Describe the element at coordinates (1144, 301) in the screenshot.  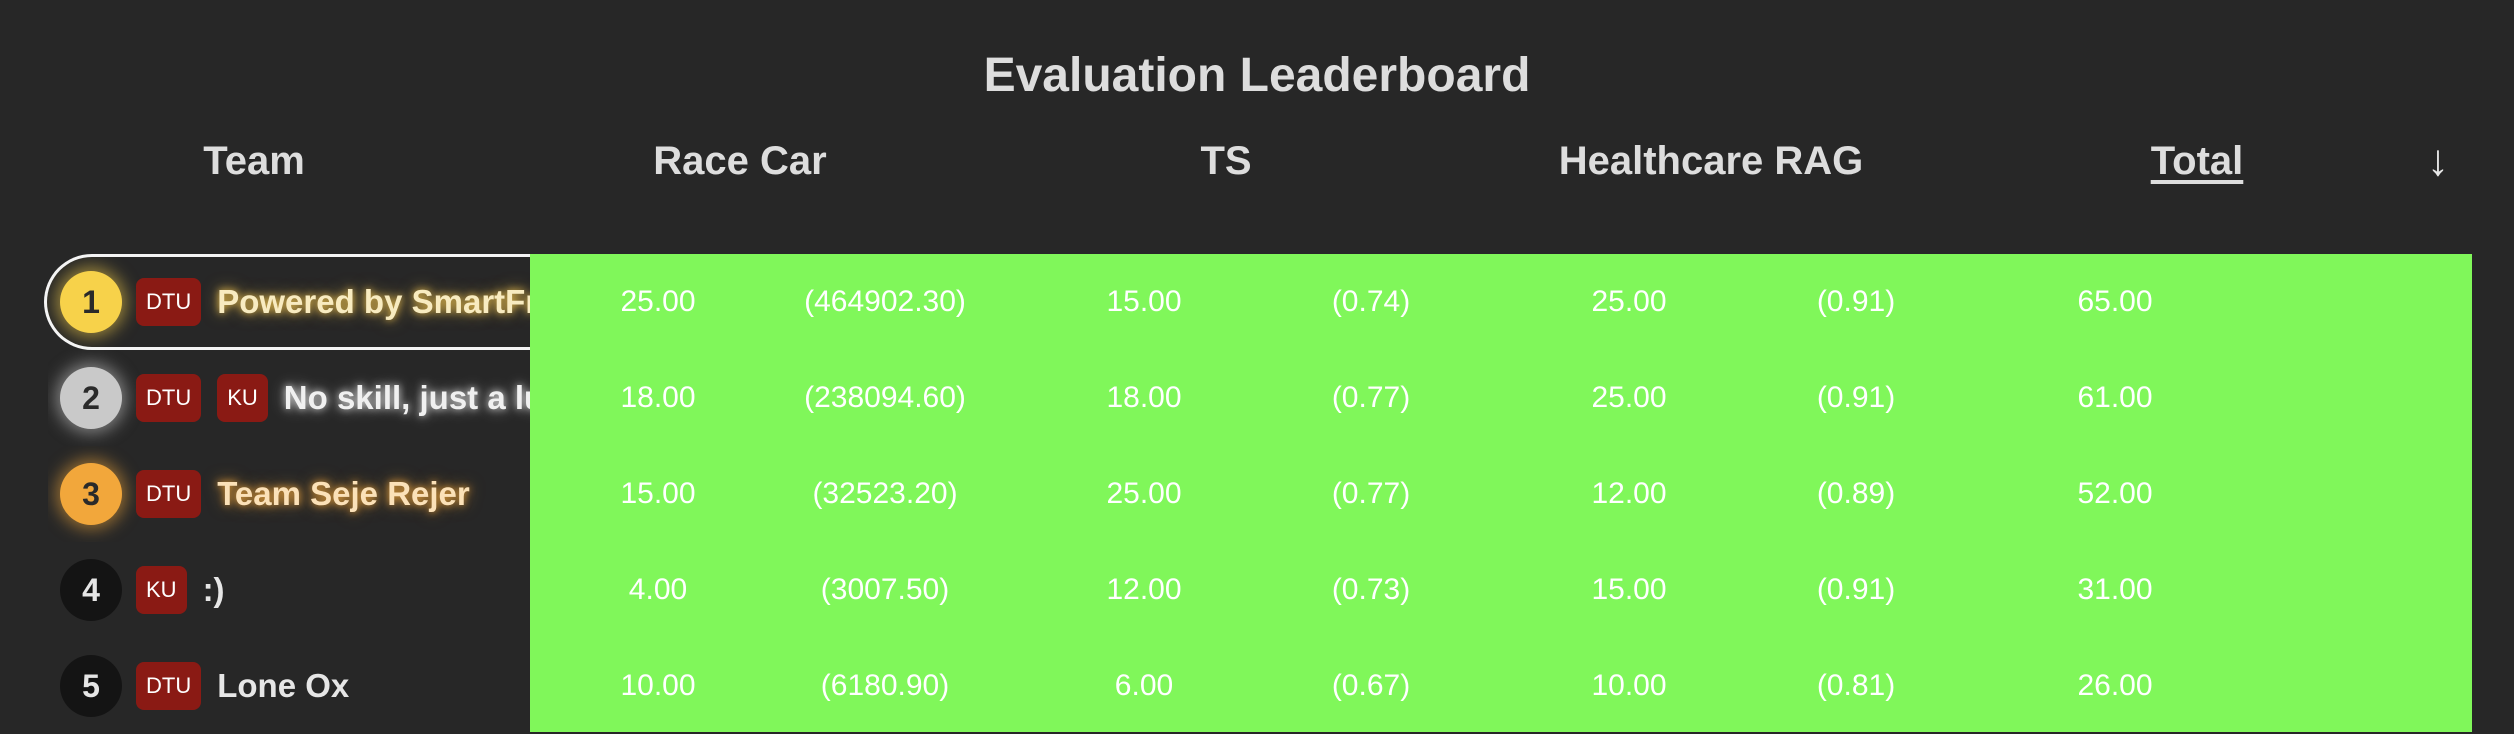
I see `ts-score: 15.00` at that location.